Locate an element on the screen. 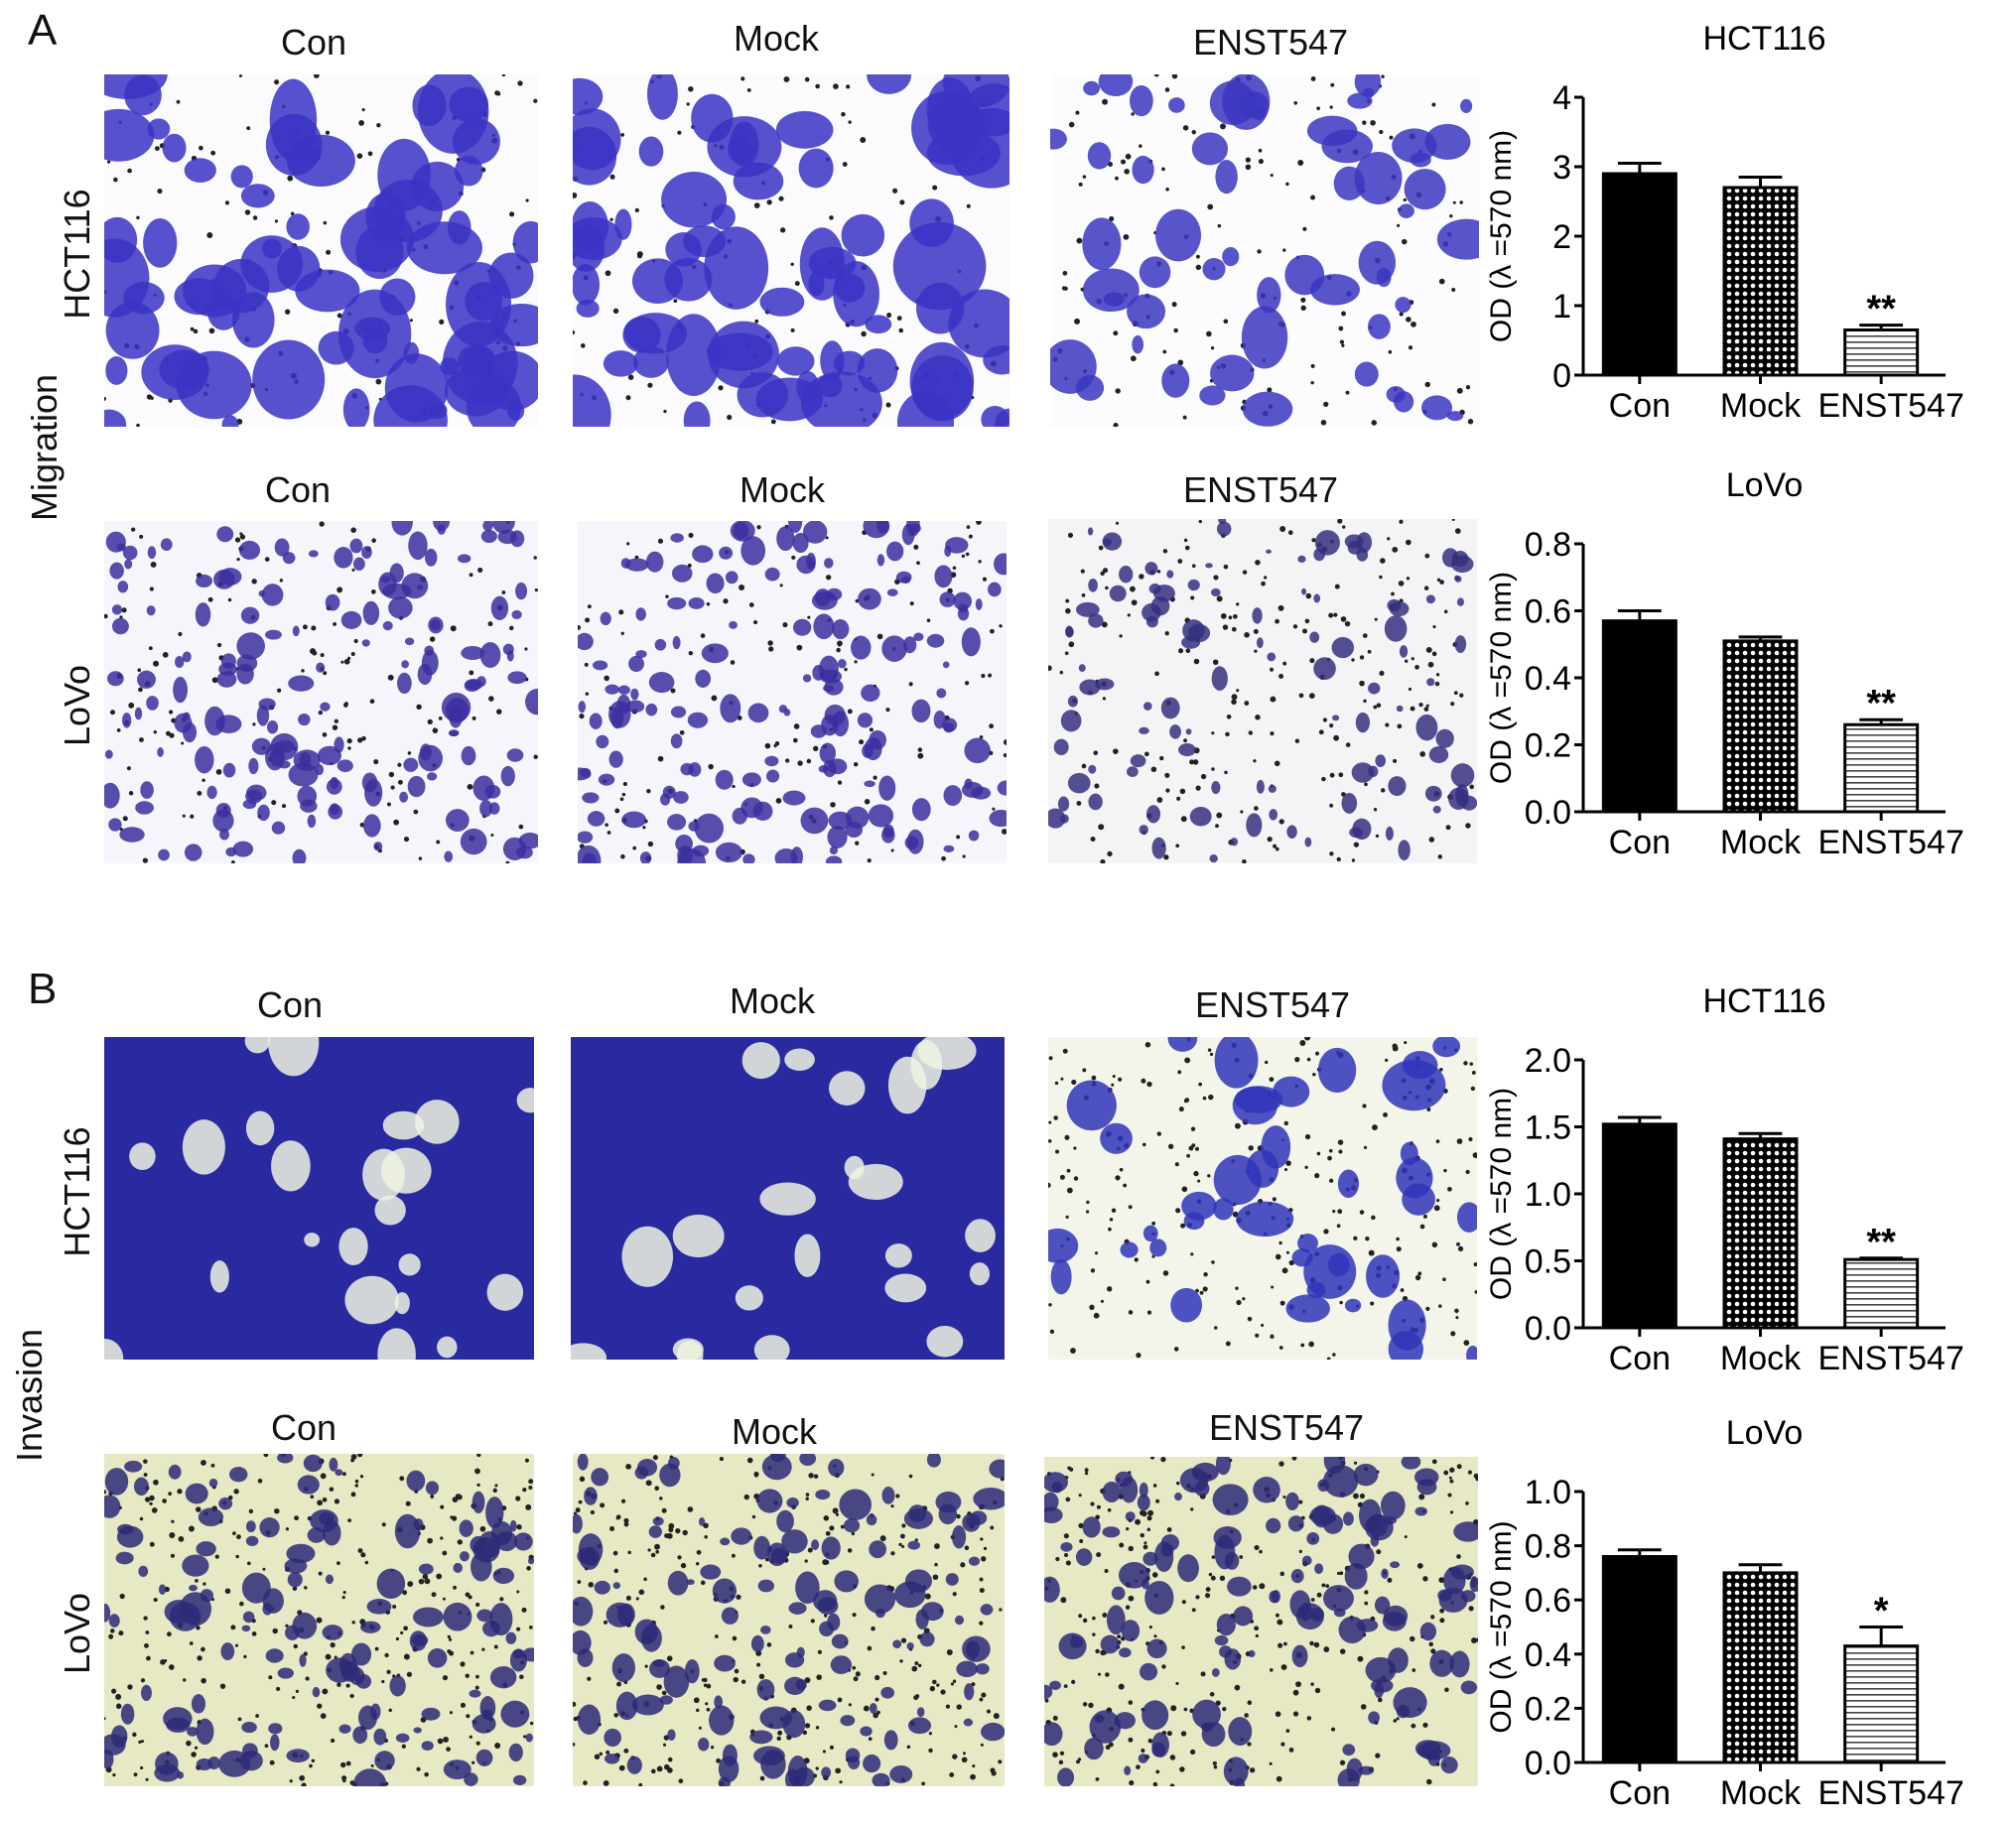 This screenshot has width=2016, height=1824. y-tick-label: 1 is located at coordinates (1562, 307).